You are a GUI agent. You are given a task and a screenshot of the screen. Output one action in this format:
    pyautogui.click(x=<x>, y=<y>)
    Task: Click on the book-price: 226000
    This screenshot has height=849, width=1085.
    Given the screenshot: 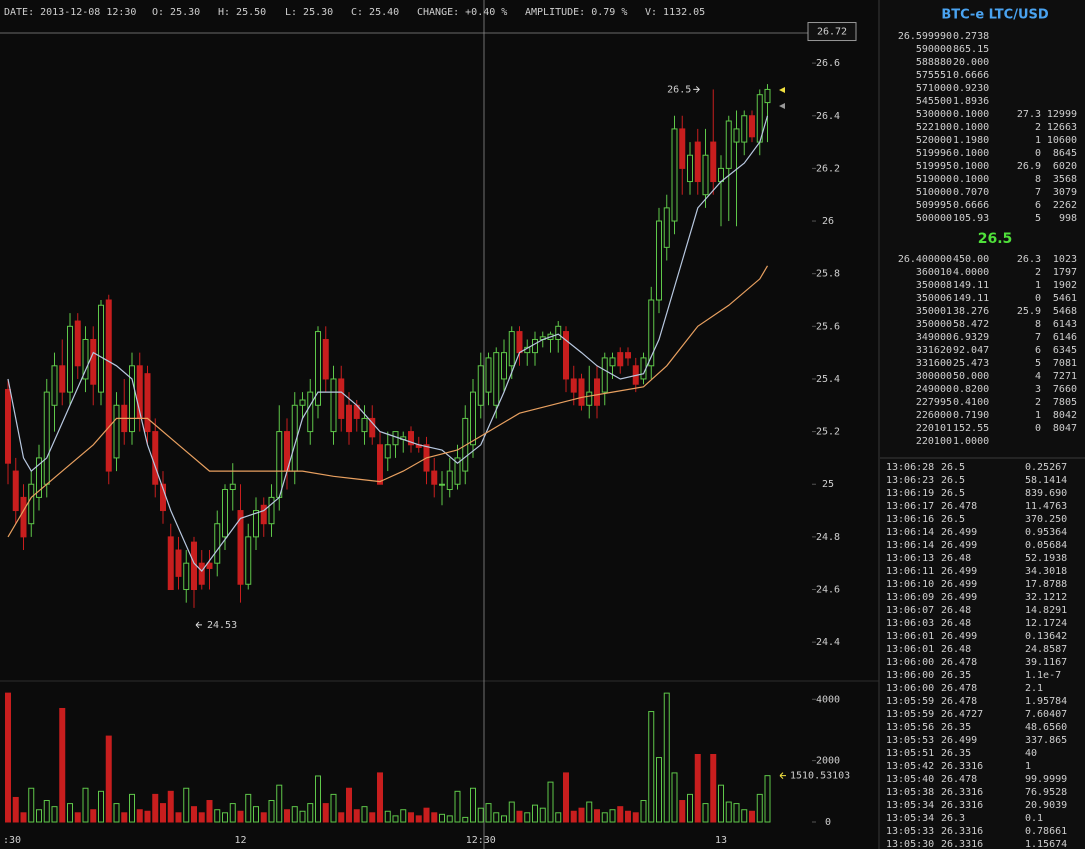 What is the action you would take?
    pyautogui.click(x=934, y=415)
    